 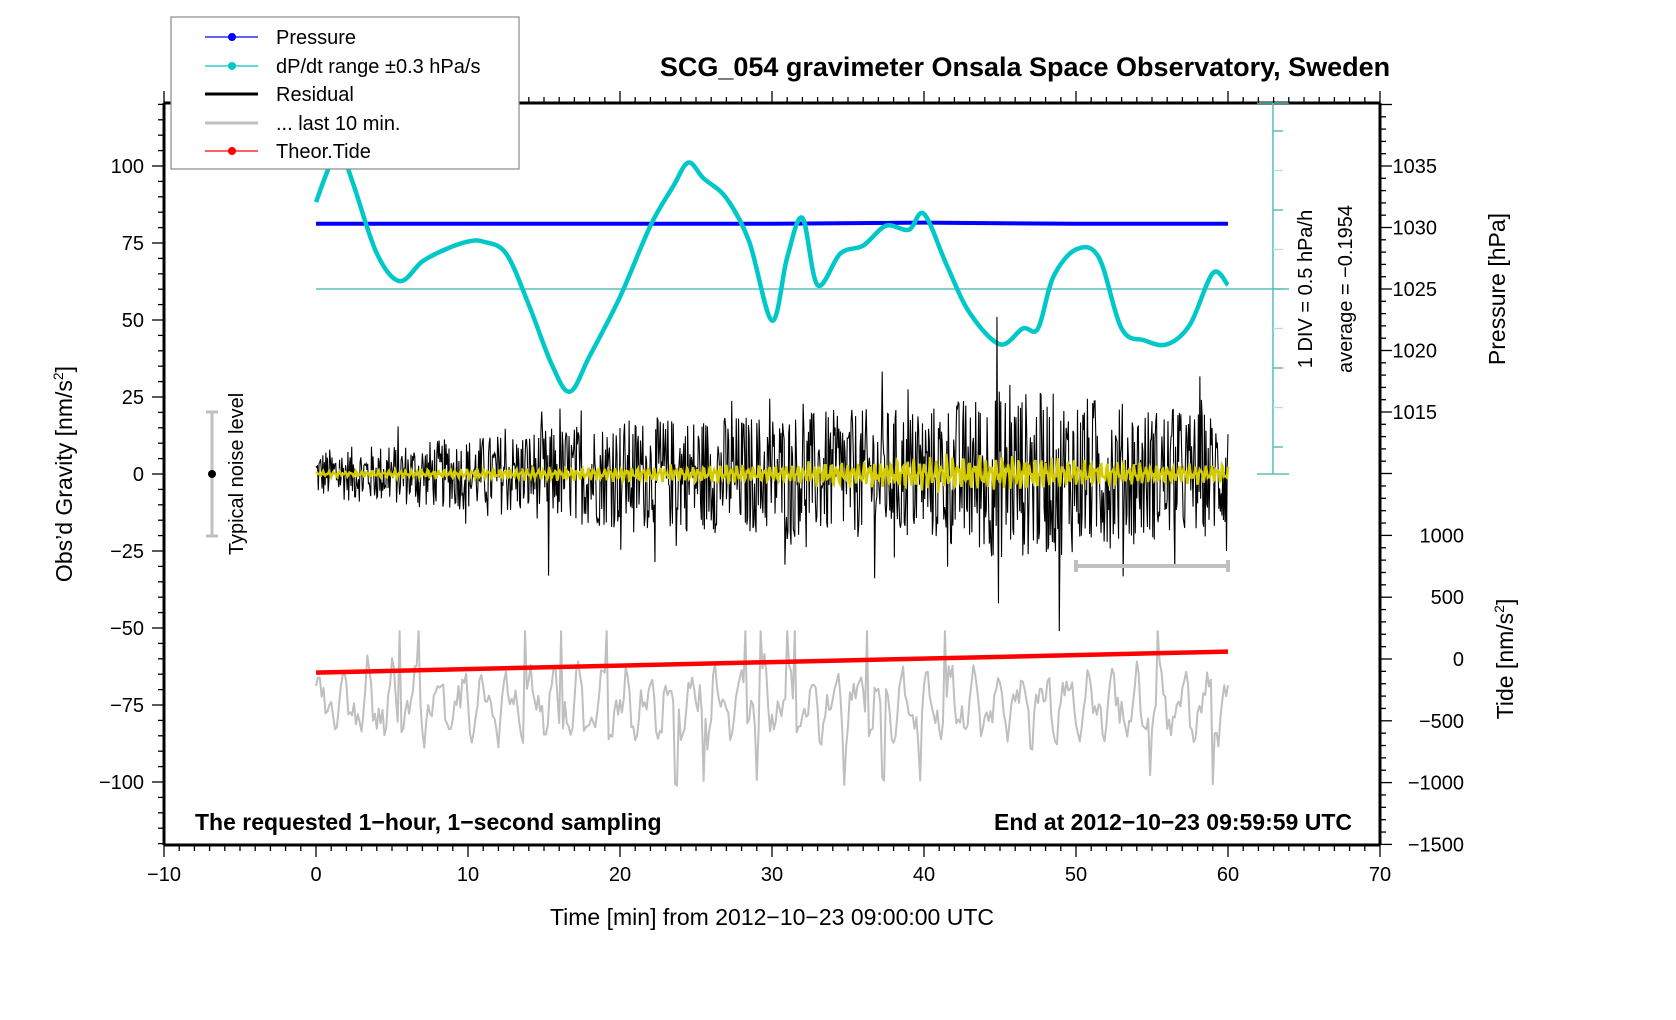 I want to click on x-tick-label: 50, so click(x=1076, y=875).